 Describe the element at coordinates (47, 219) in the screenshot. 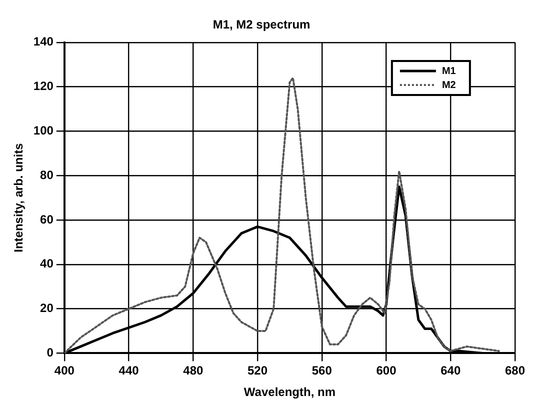

I see `y-tick-label: 60` at that location.